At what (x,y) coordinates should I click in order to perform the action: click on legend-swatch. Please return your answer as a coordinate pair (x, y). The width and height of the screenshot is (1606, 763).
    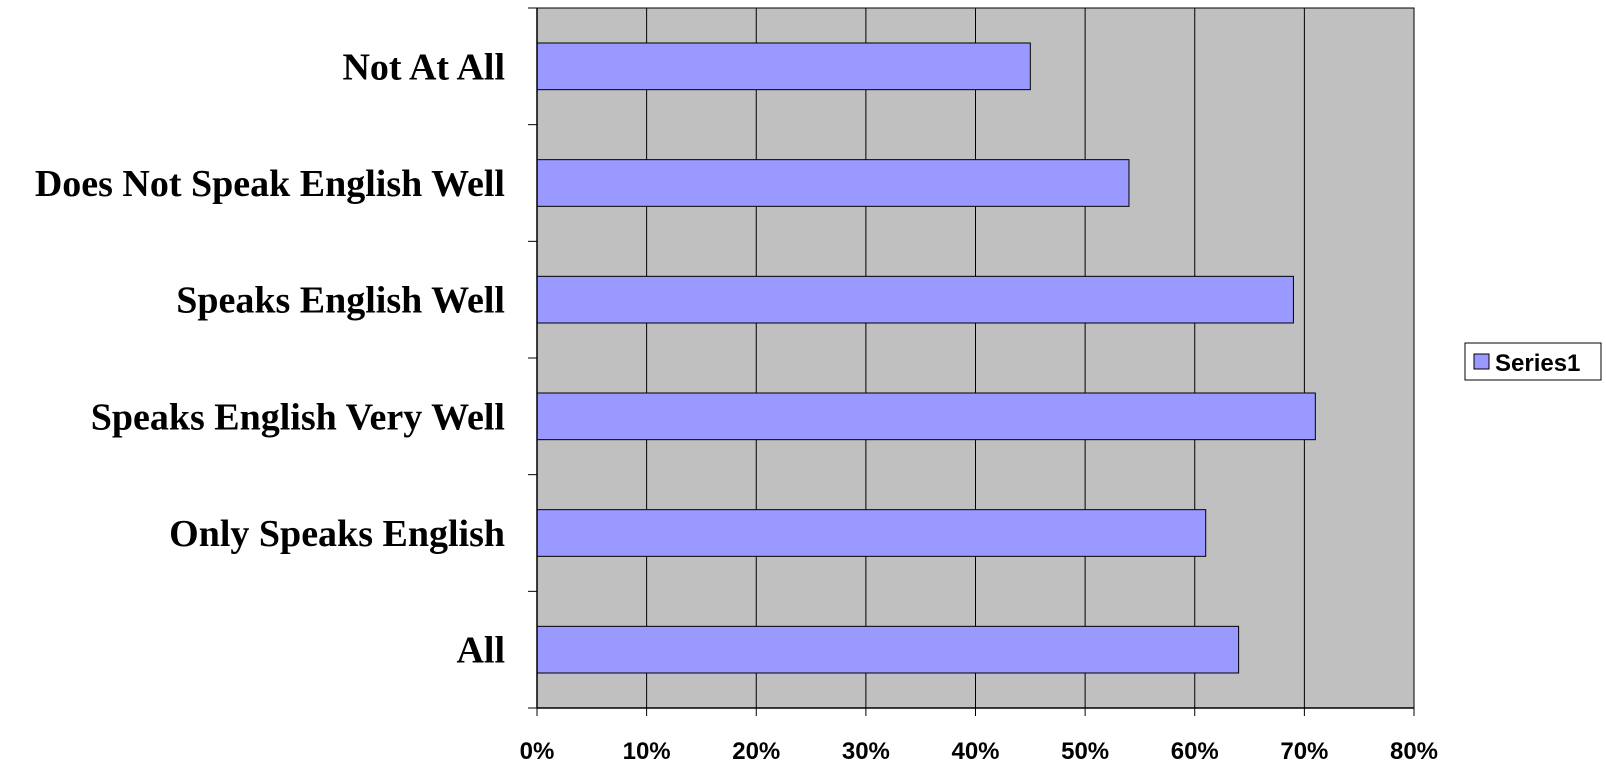
    Looking at the image, I should click on (1481, 361).